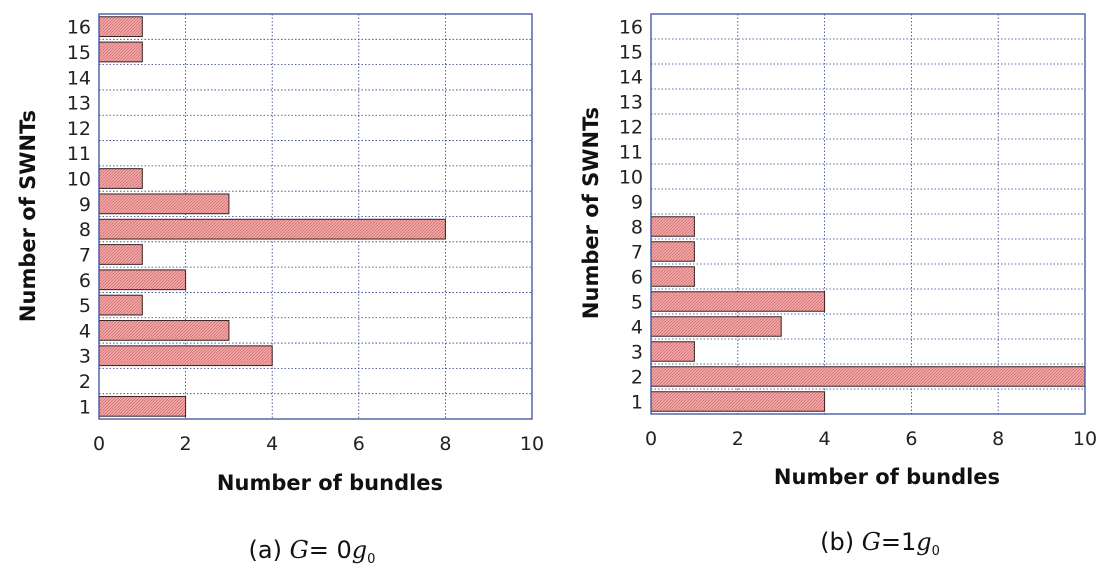 The image size is (1101, 567). What do you see at coordinates (637, 378) in the screenshot?
I see `chart-b-y-tick-label: 2` at bounding box center [637, 378].